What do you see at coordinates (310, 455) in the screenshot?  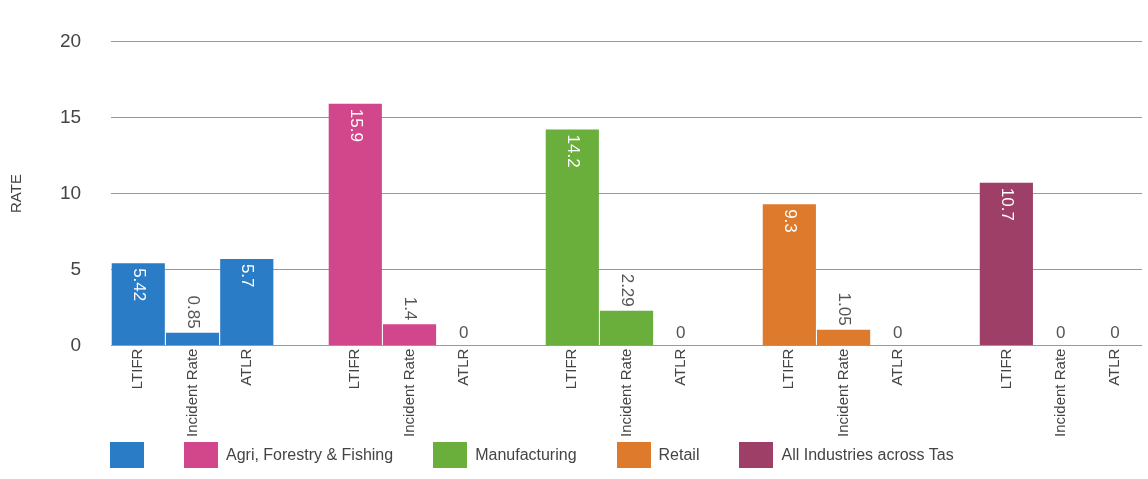 I see `legend-label: Agri, Forestry & Fishing` at bounding box center [310, 455].